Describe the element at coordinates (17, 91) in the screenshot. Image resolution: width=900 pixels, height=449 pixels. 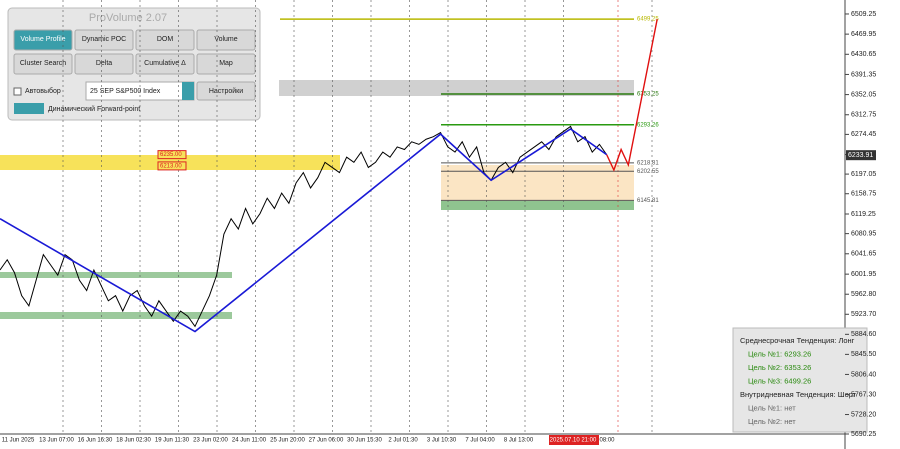
I see `checkbox` at that location.